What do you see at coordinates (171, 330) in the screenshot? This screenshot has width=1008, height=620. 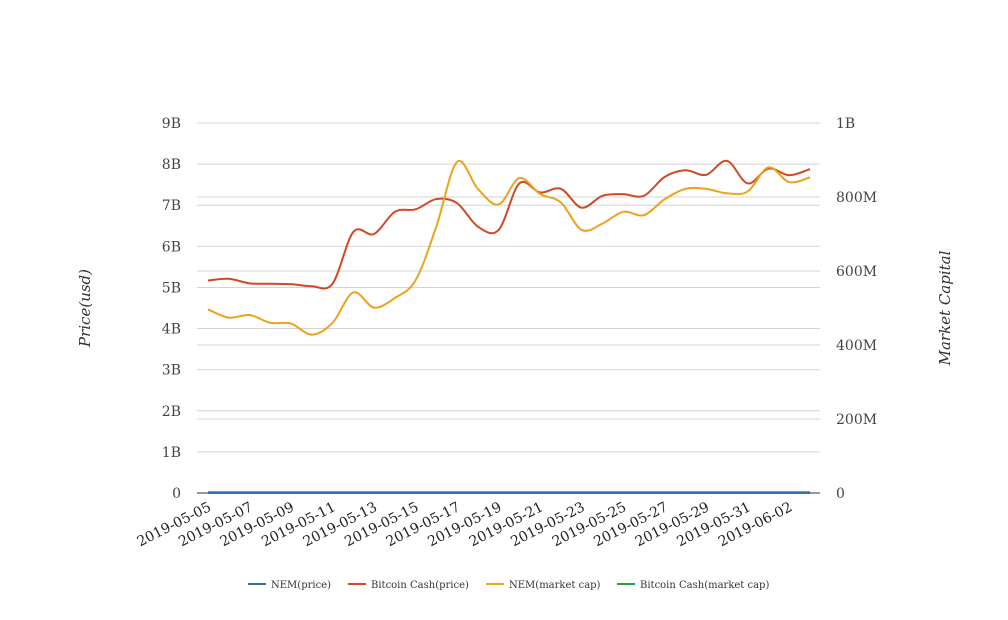 I see `y-left-tick-label: 4B` at bounding box center [171, 330].